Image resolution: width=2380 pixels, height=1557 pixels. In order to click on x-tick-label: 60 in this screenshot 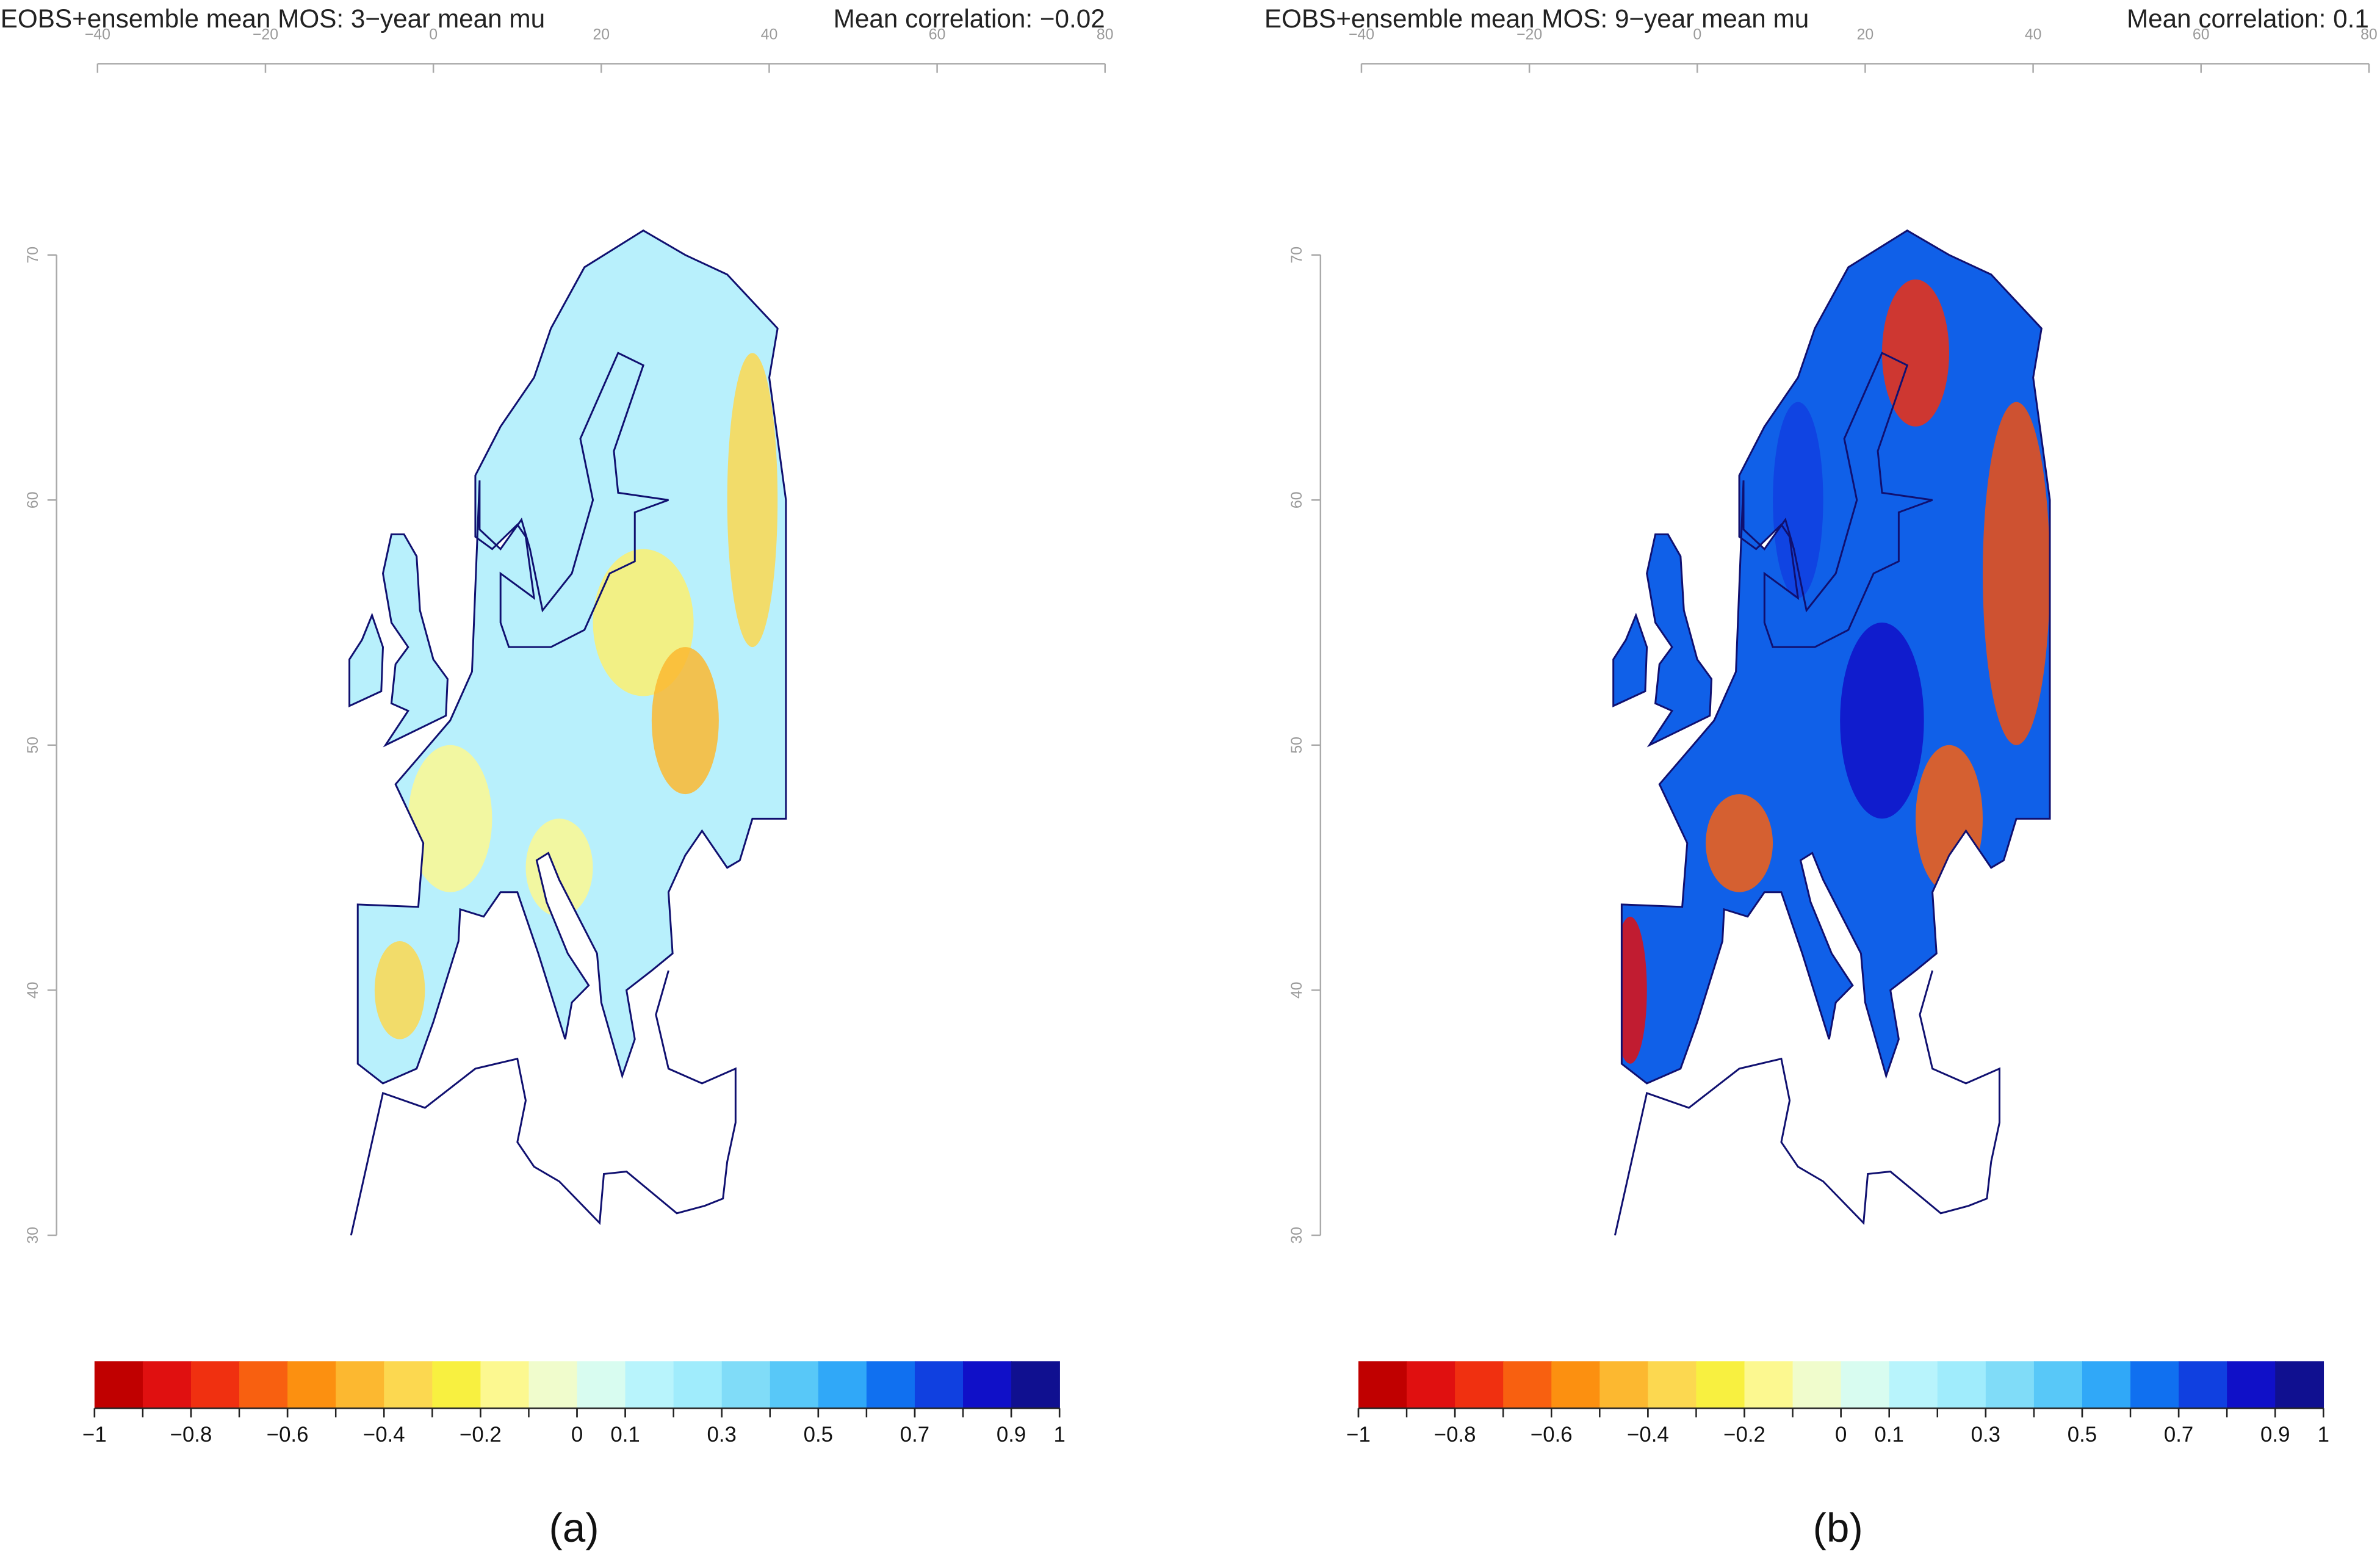, I will do `click(937, 34)`.